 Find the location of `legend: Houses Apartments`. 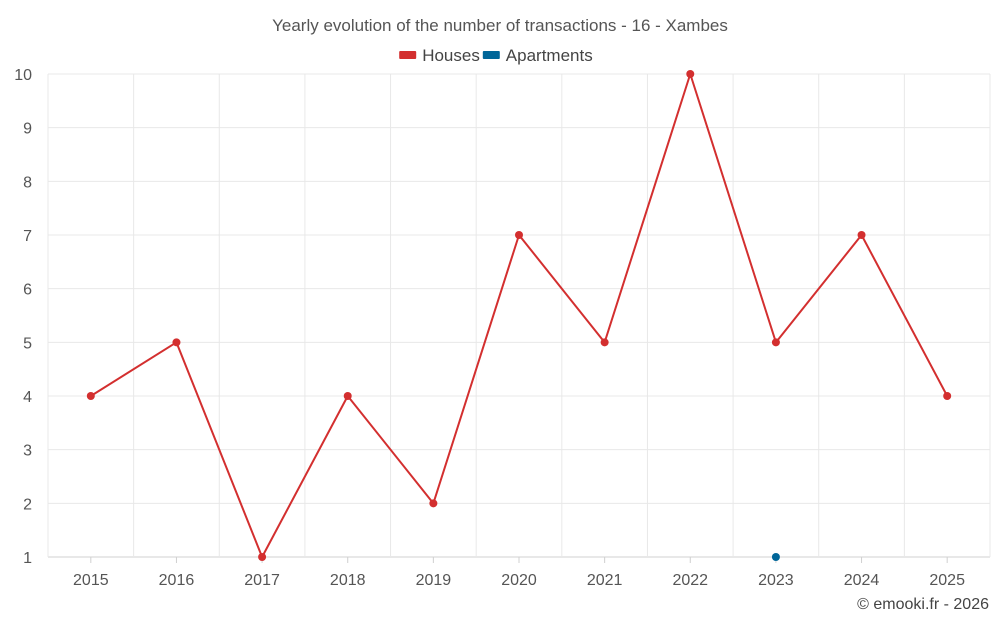

legend: Houses Apartments is located at coordinates (496, 55).